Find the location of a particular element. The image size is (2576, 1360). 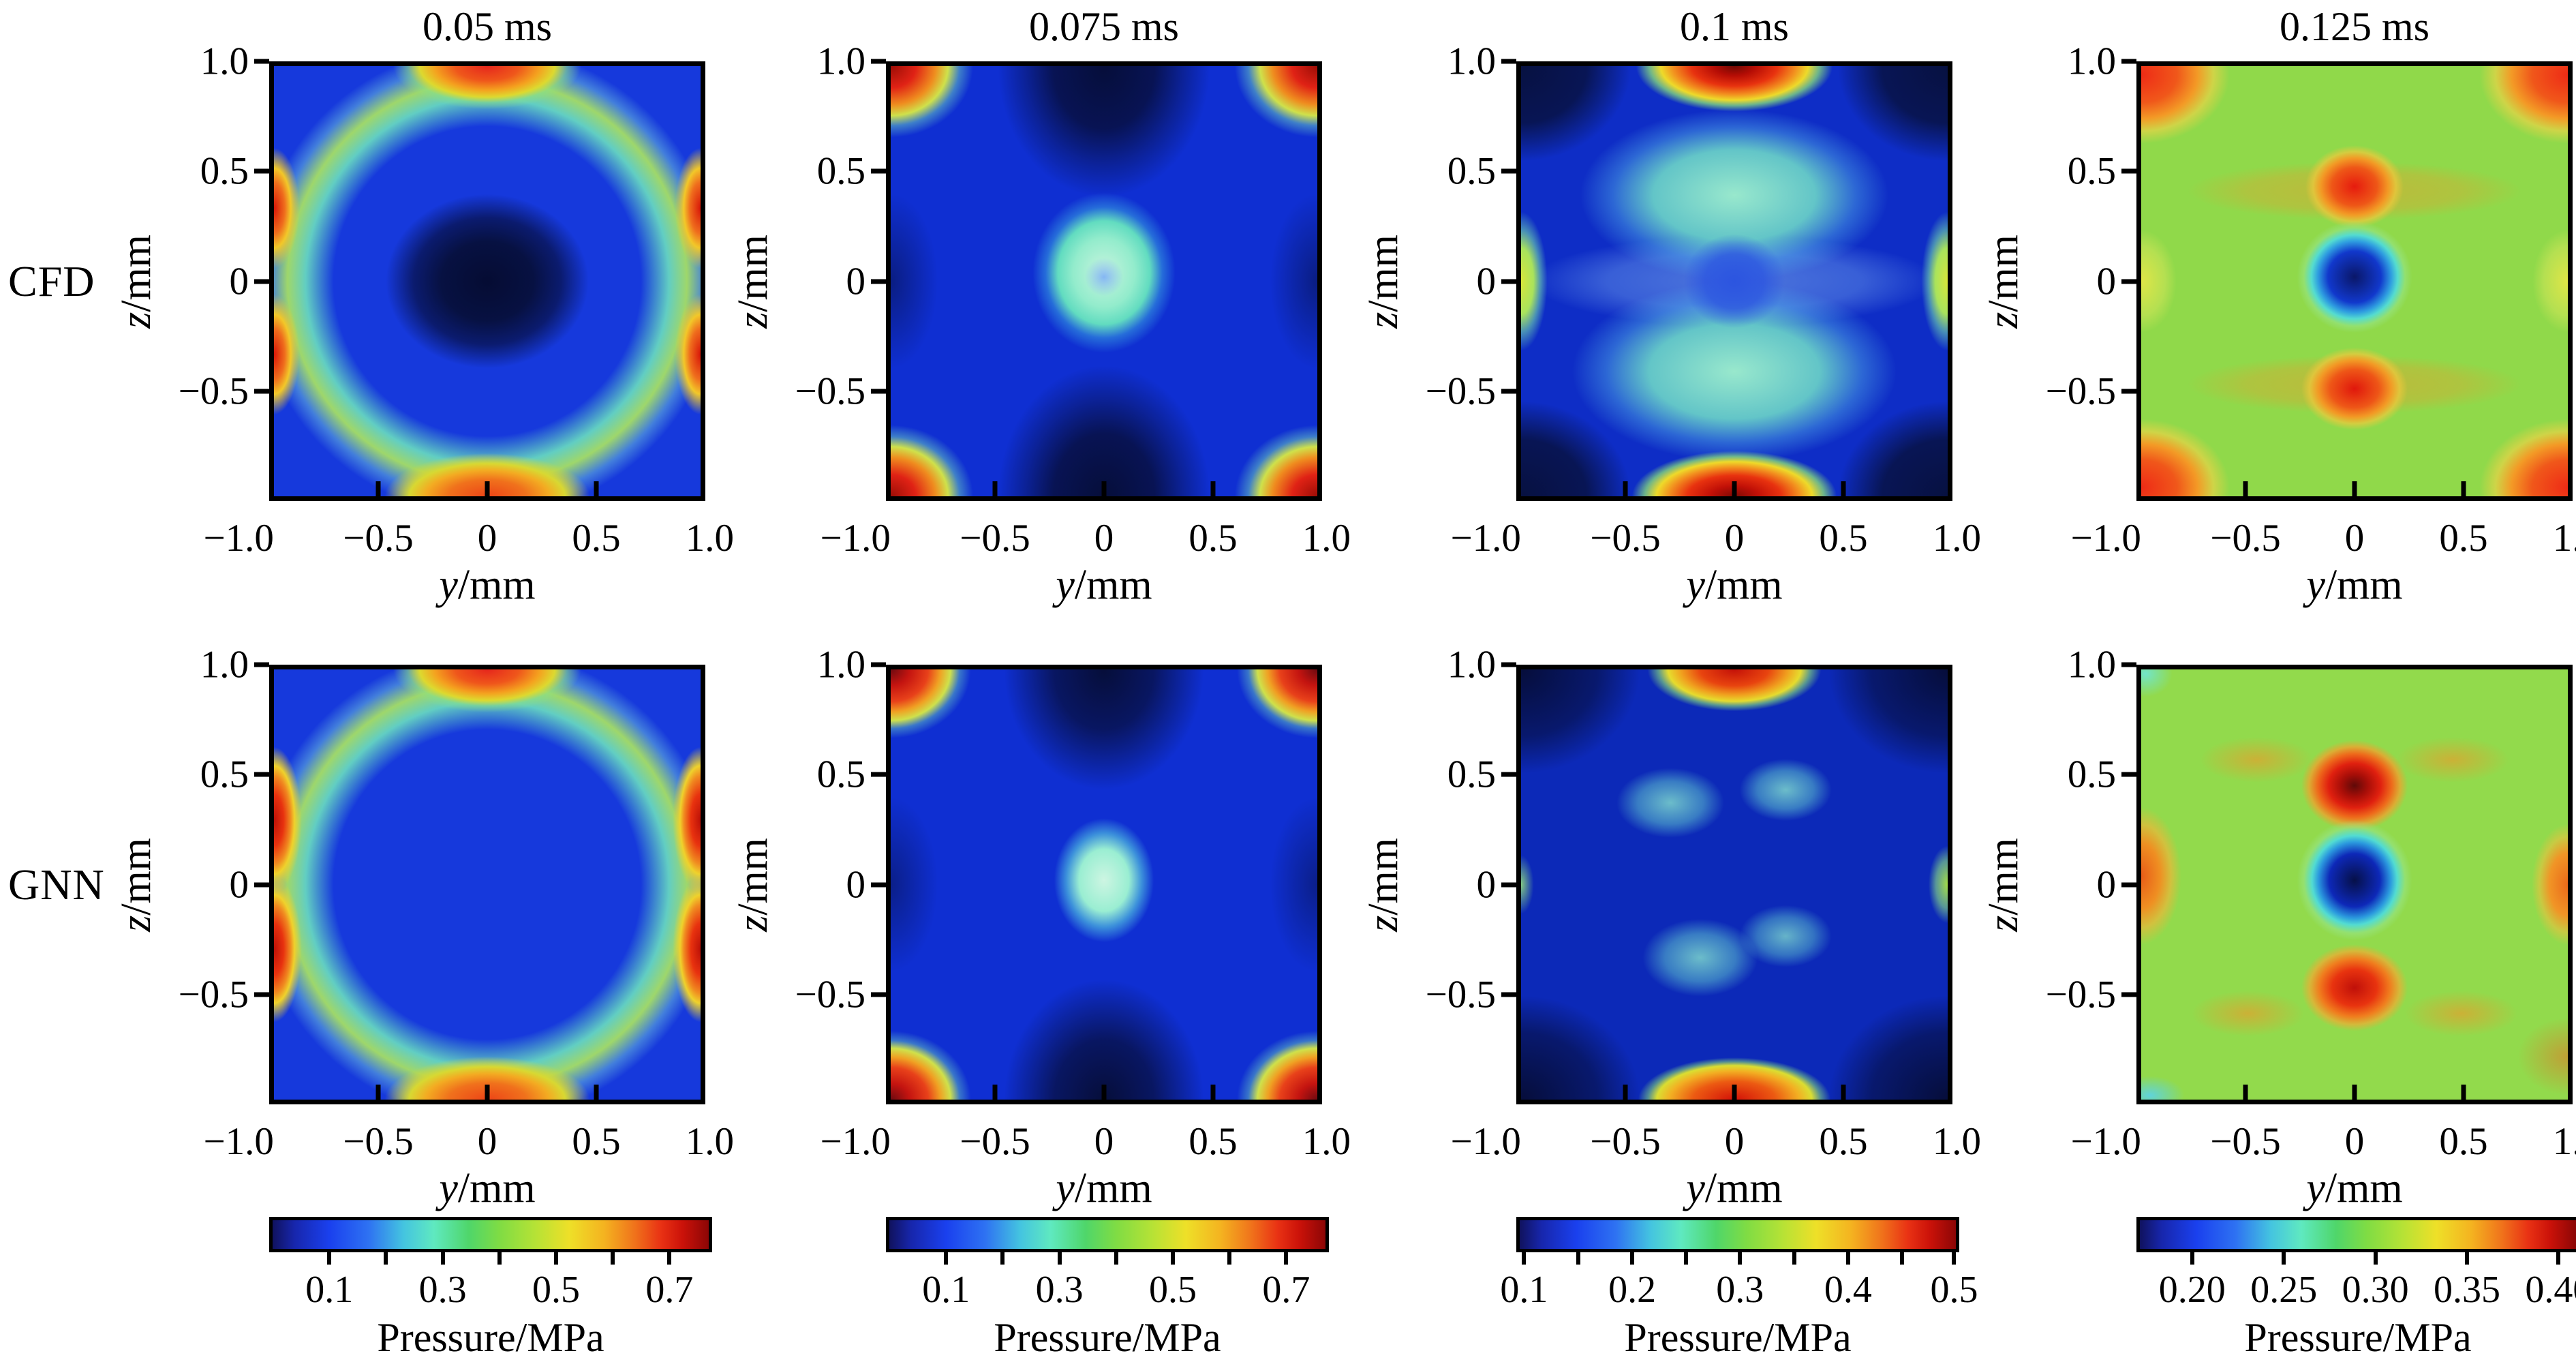

colorbar-tick-label: 0.3 is located at coordinates (1059, 1290).